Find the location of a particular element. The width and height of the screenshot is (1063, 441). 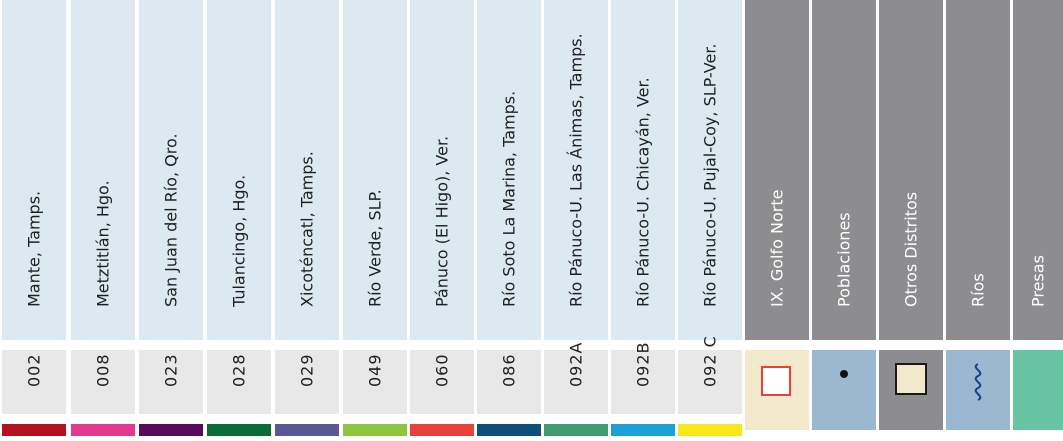

district-code-cell: 086 is located at coordinates (509, 382).